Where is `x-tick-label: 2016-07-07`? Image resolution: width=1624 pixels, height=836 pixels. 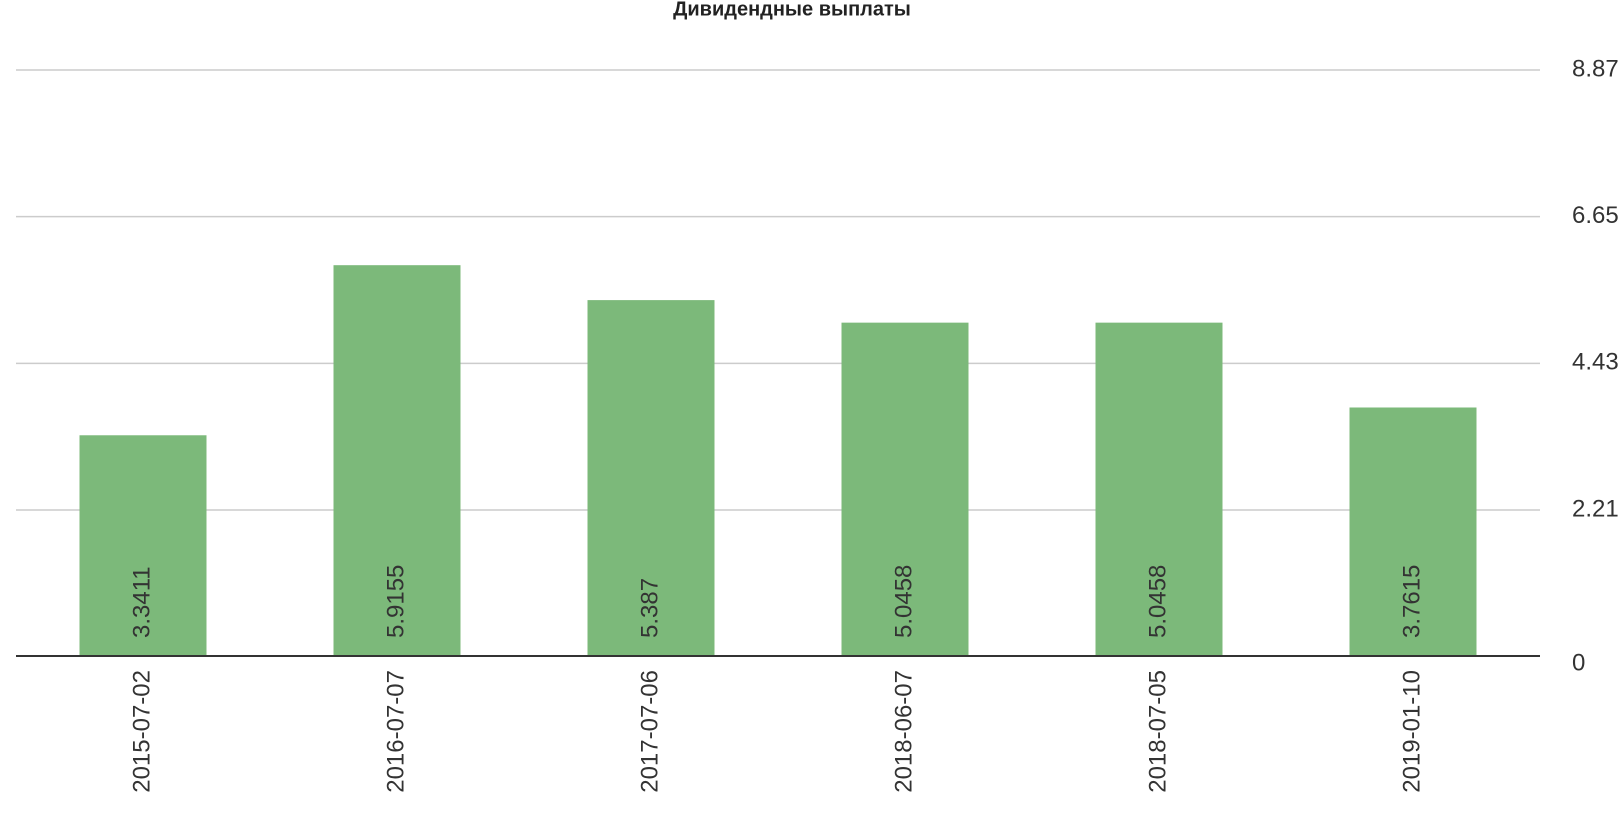
x-tick-label: 2016-07-07 is located at coordinates (395, 731).